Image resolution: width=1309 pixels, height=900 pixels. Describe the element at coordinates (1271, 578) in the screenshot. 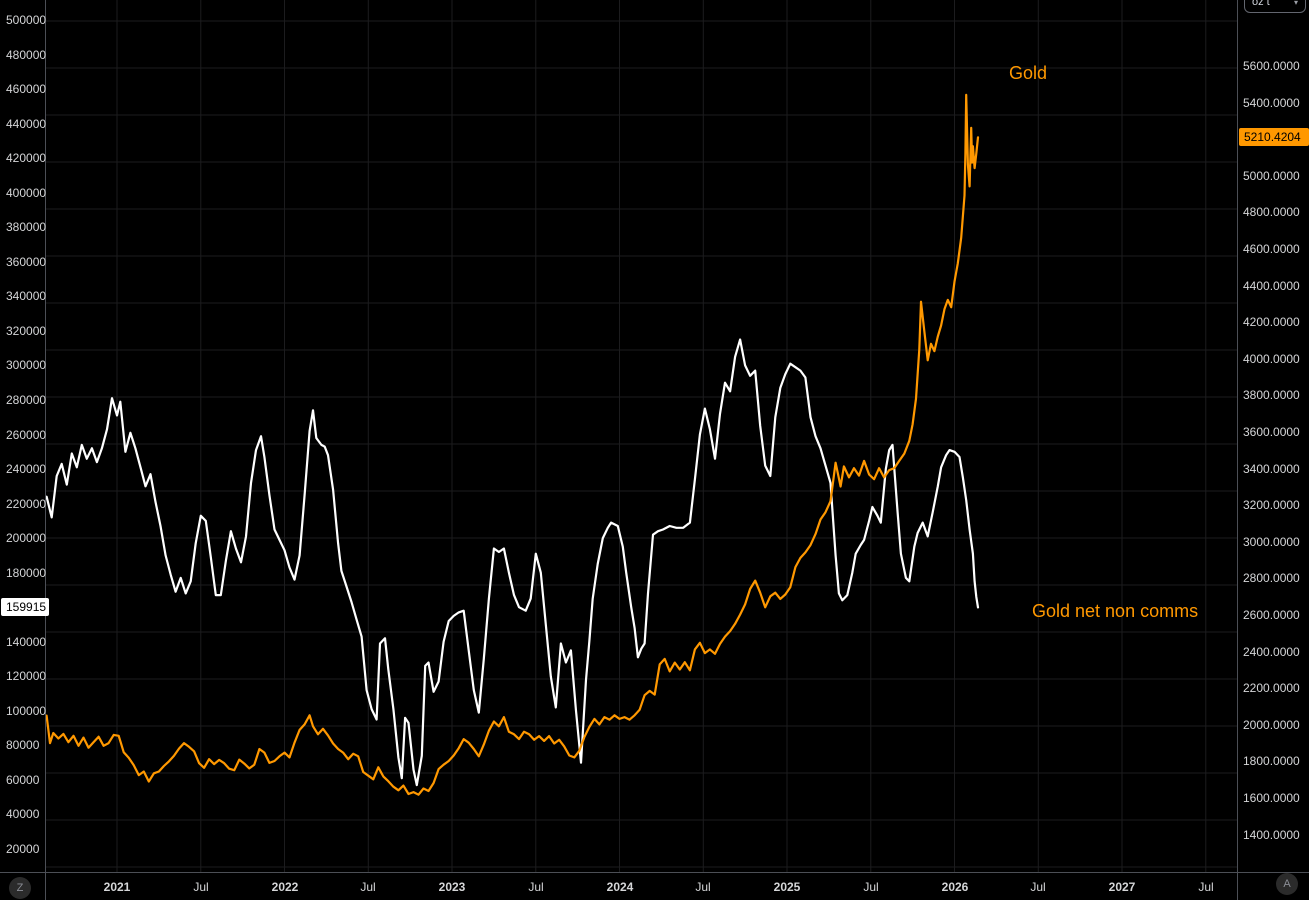

I see `right-axis-tick: 2800.0000` at that location.